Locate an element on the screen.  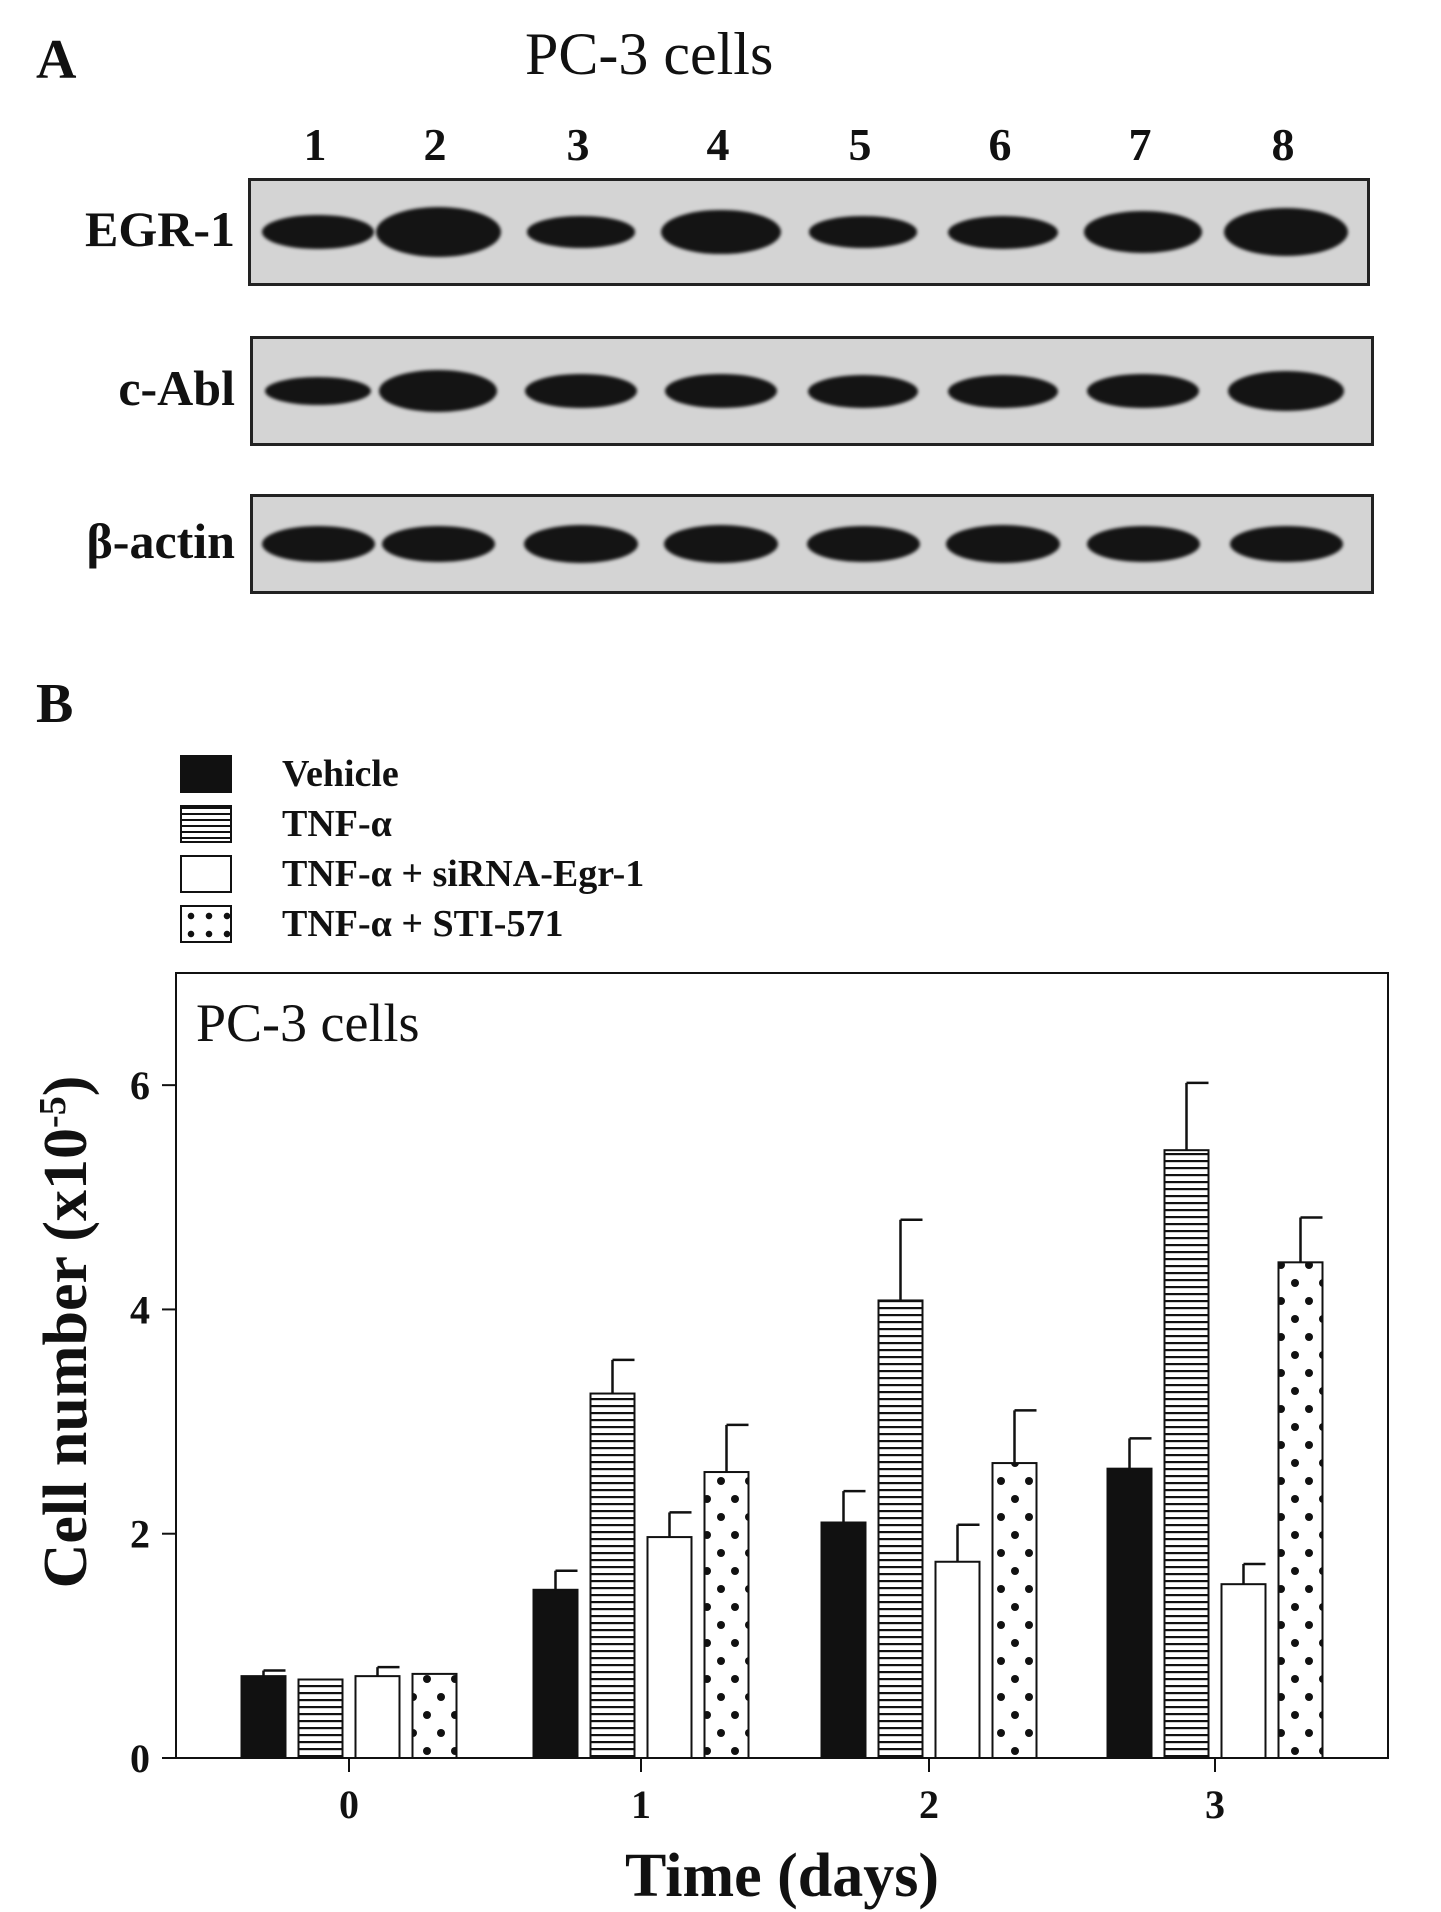
x-tick-label: 1 is located at coordinates (641, 1804).